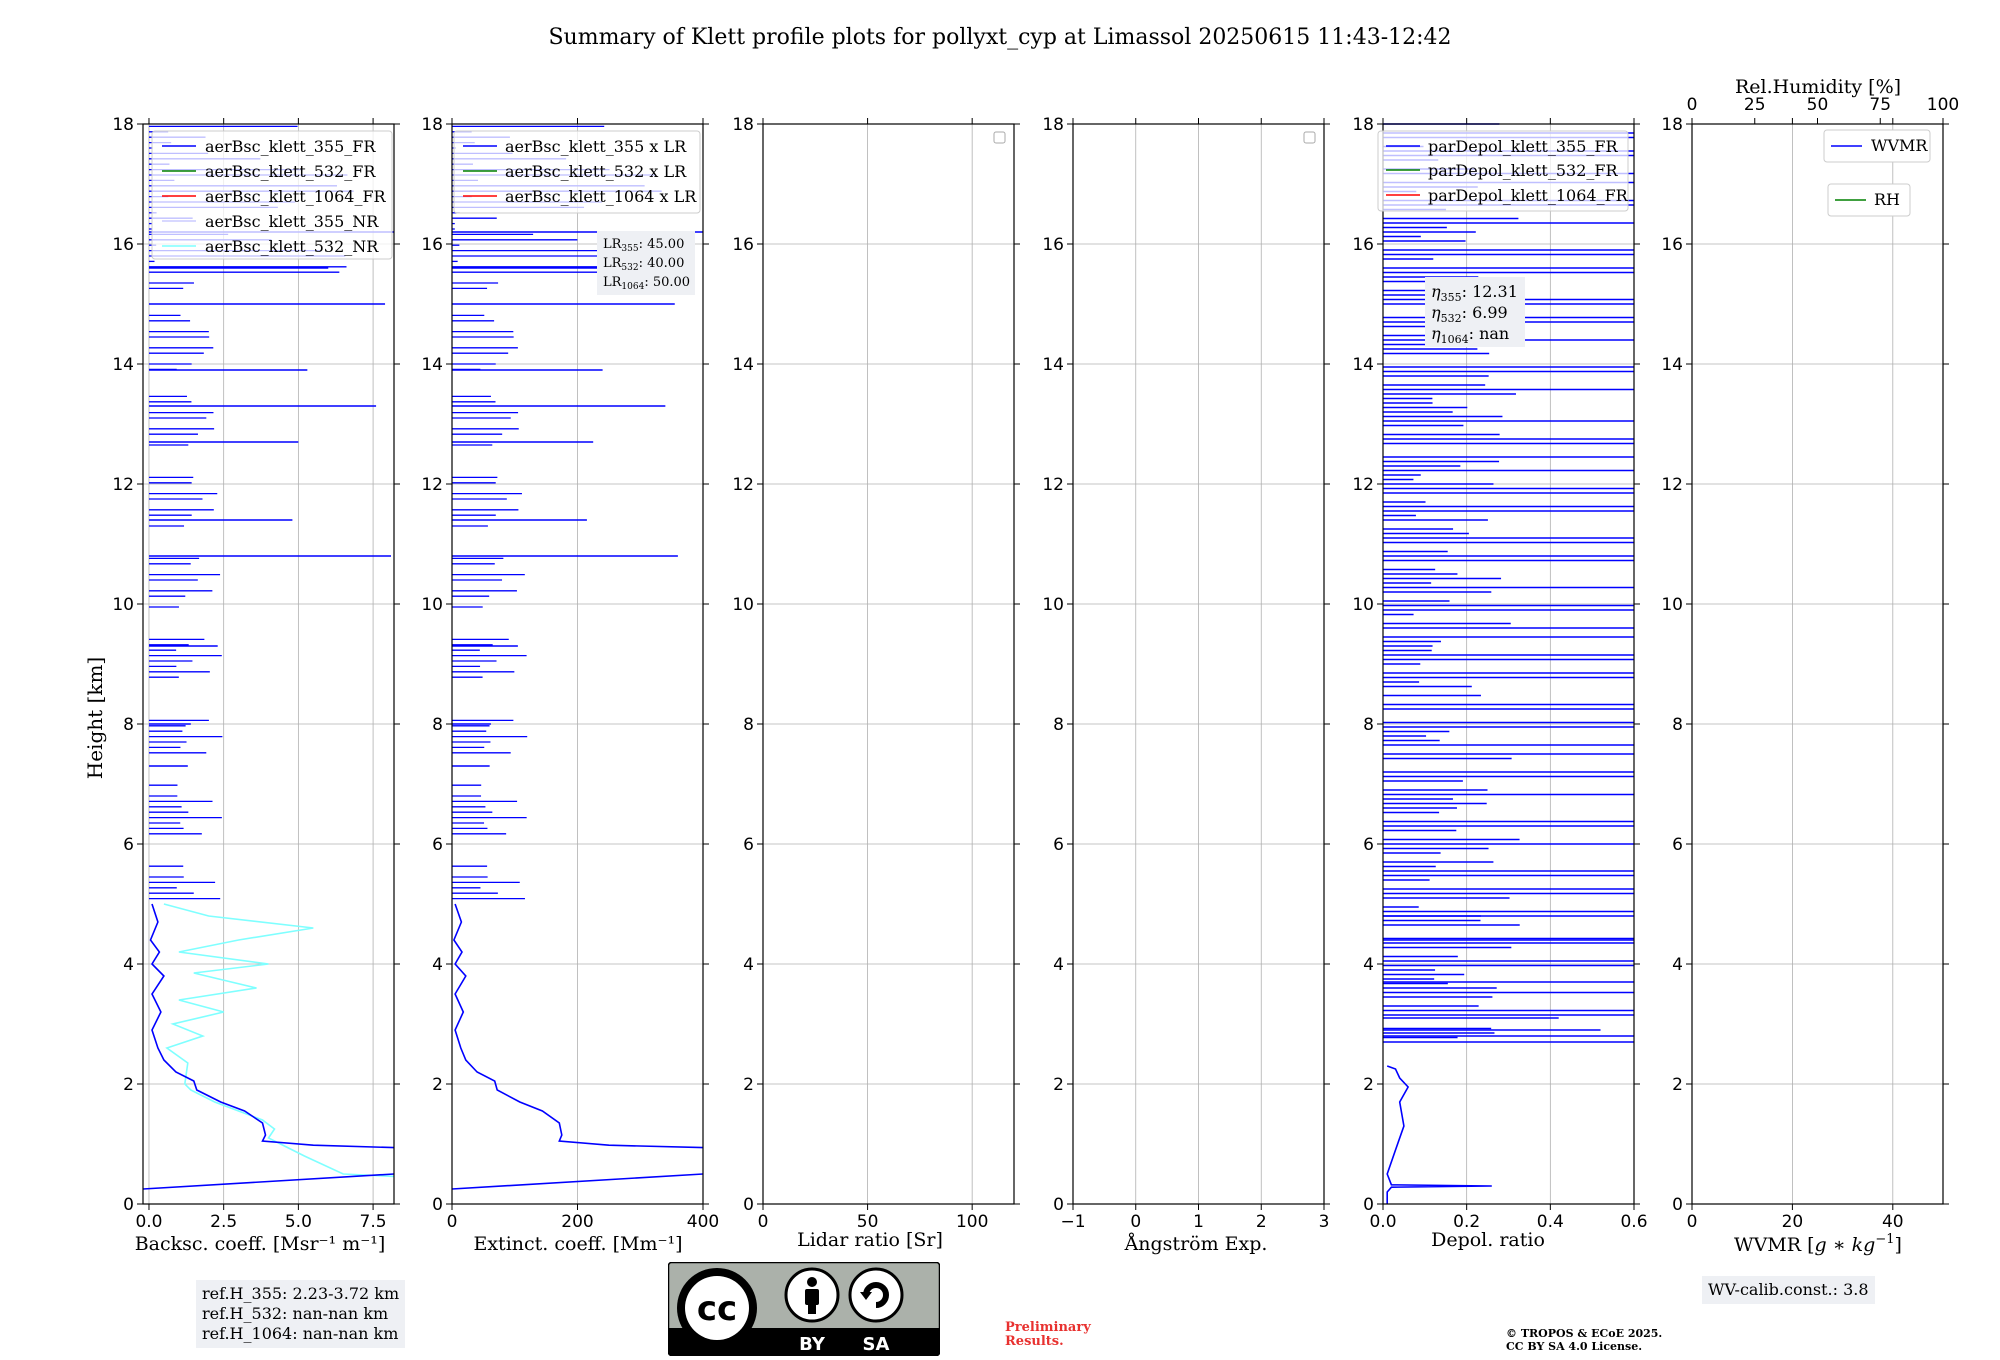 Image resolution: width=2000 pixels, height=1360 pixels. I want to click on legend-label: aerBsc_klett_532_NR, so click(292, 246).